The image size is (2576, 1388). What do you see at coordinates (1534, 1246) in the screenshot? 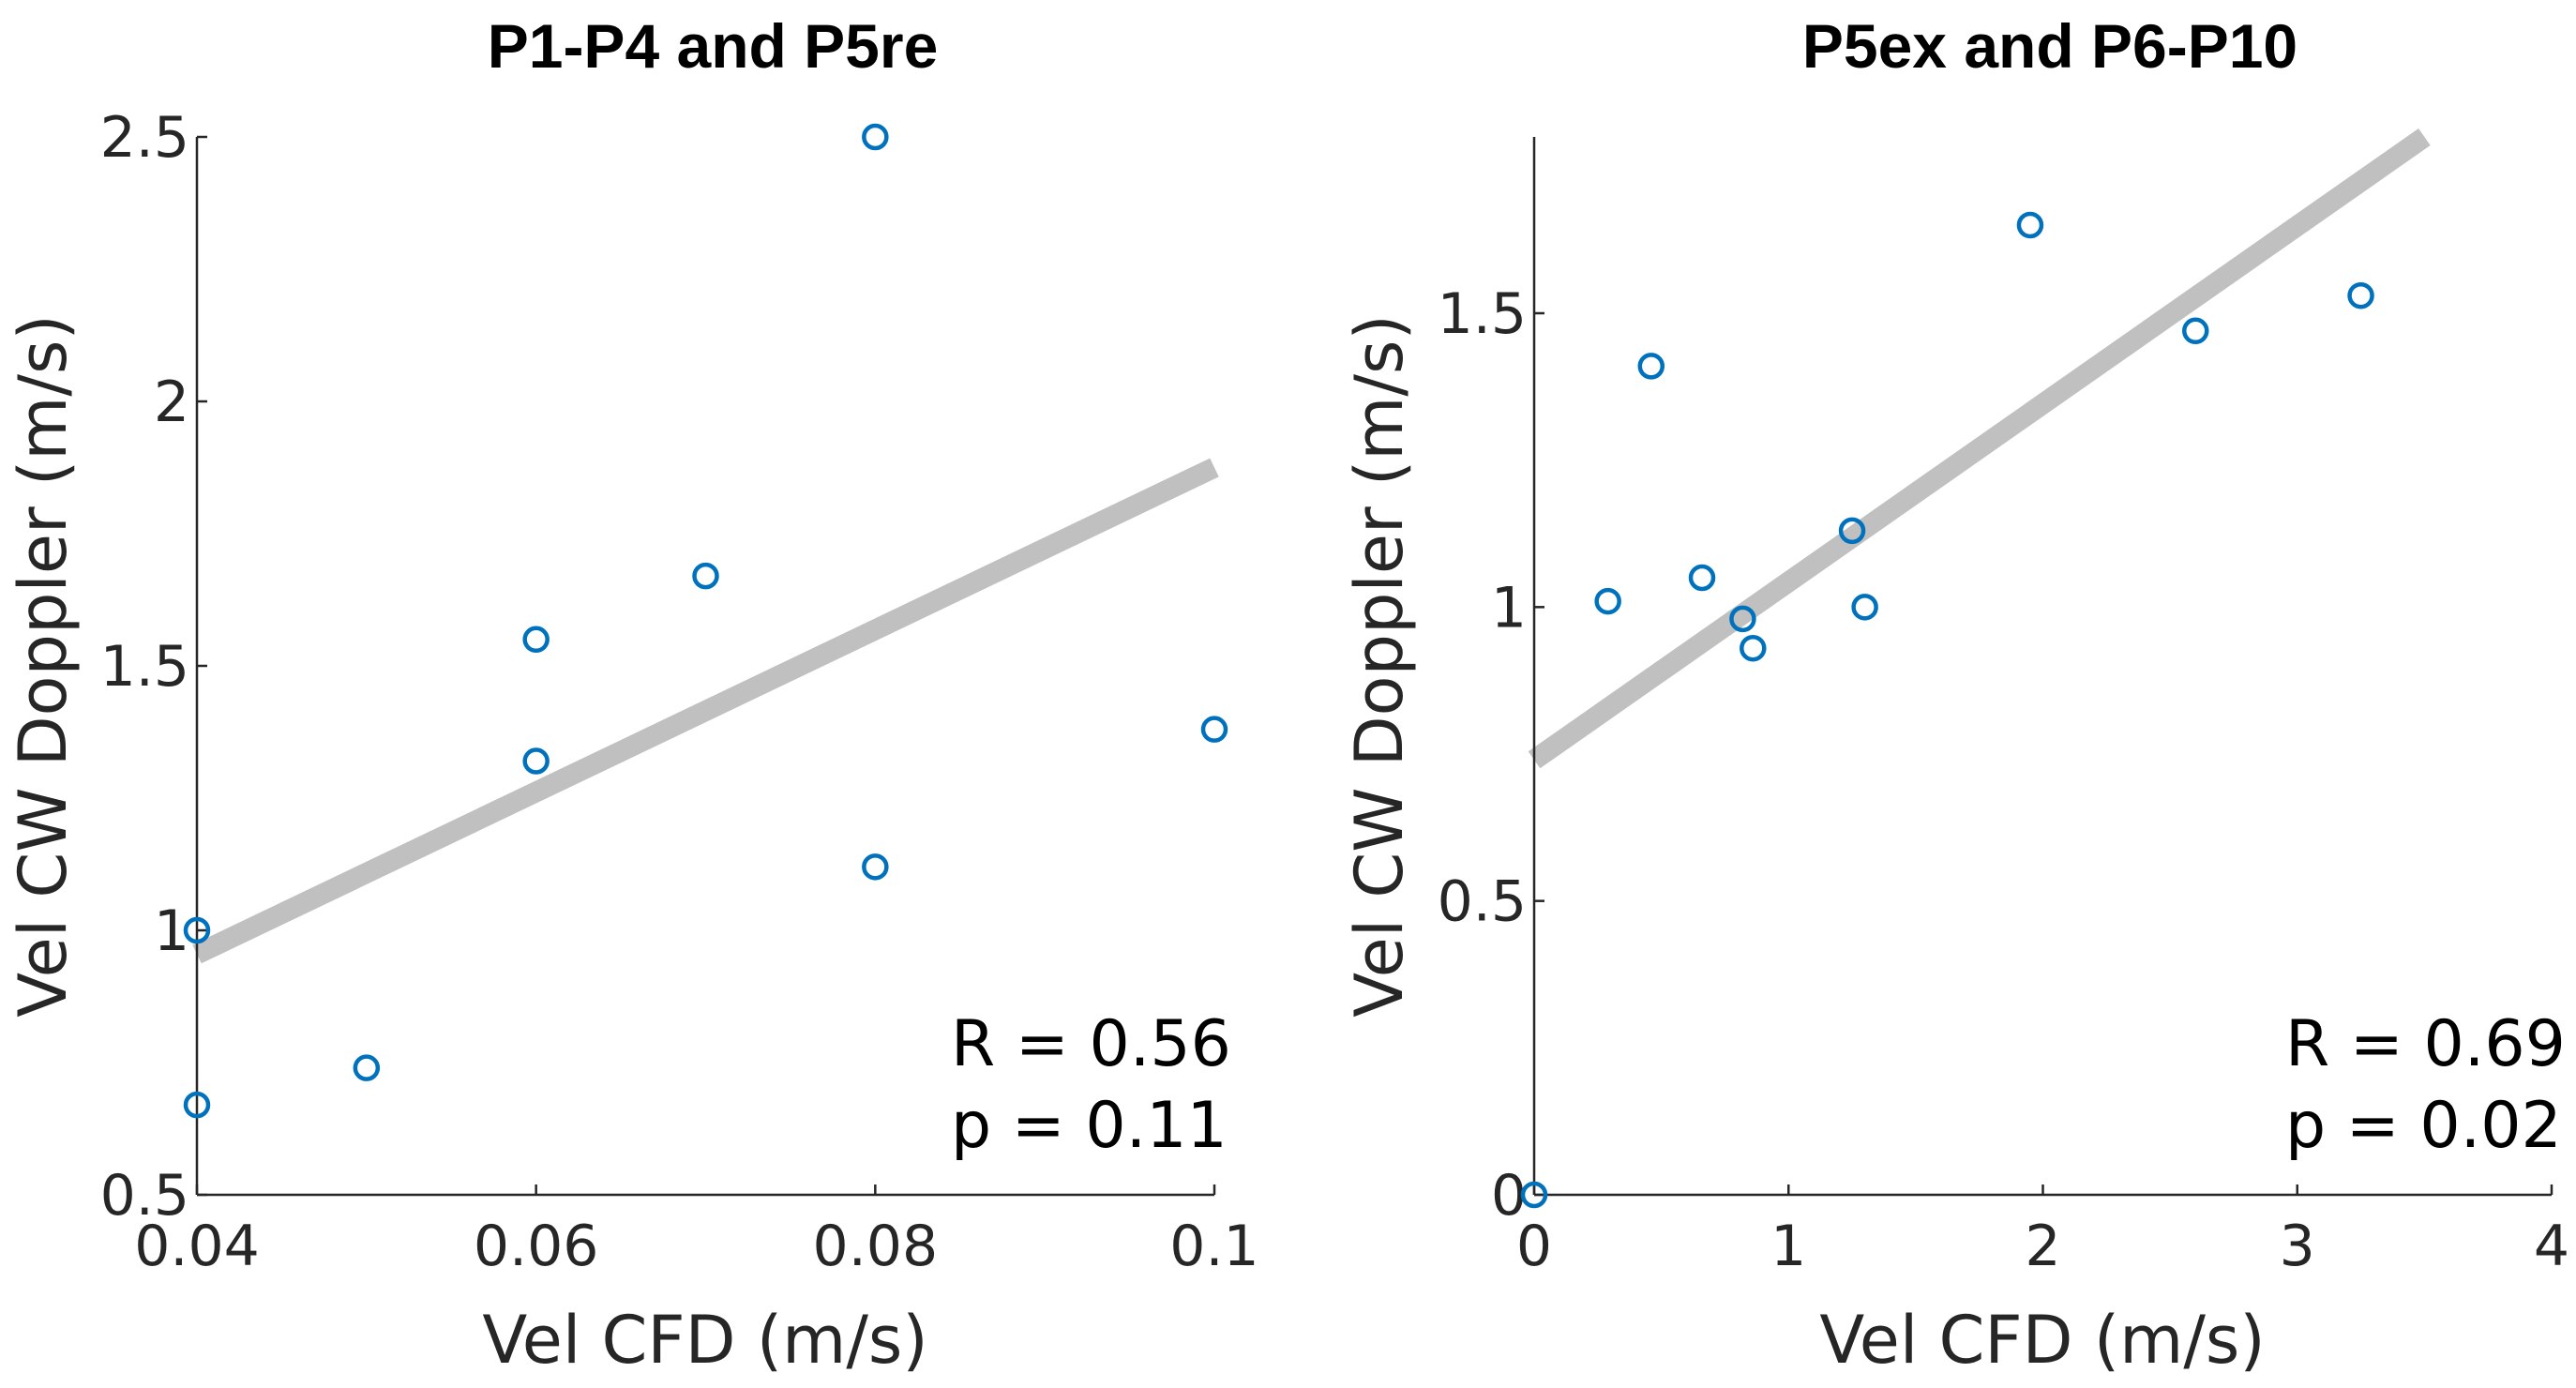
I see `right-x-tick-label: 0` at bounding box center [1534, 1246].